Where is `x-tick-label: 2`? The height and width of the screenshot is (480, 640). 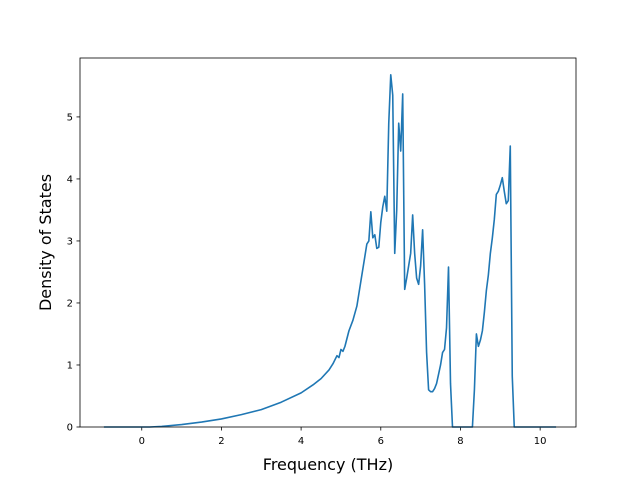
x-tick-label: 2 is located at coordinates (221, 441).